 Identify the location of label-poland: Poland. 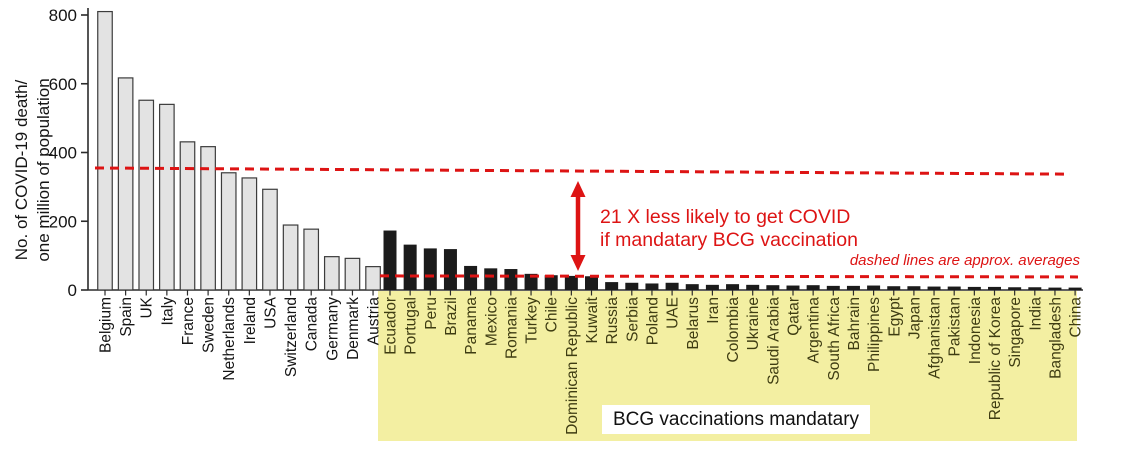
(652, 321).